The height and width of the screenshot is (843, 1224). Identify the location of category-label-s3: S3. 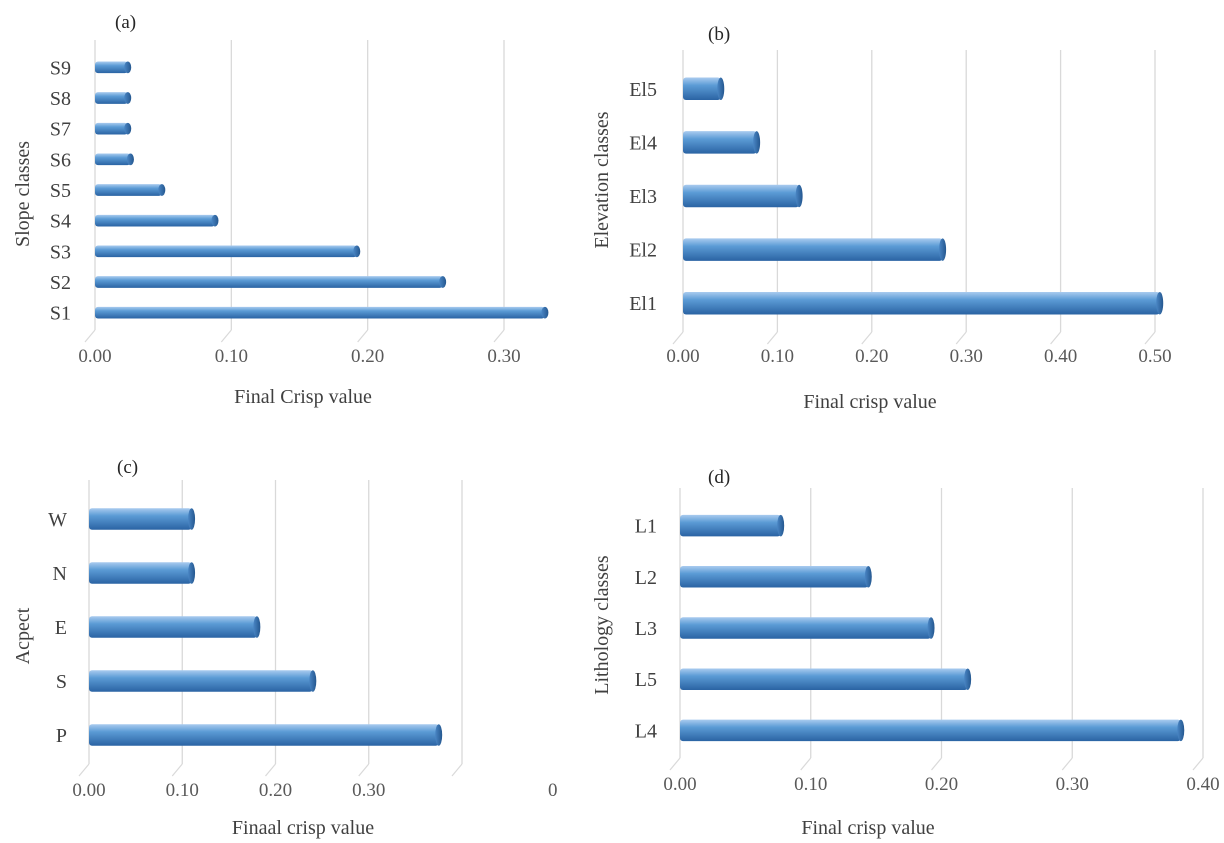
(60, 252).